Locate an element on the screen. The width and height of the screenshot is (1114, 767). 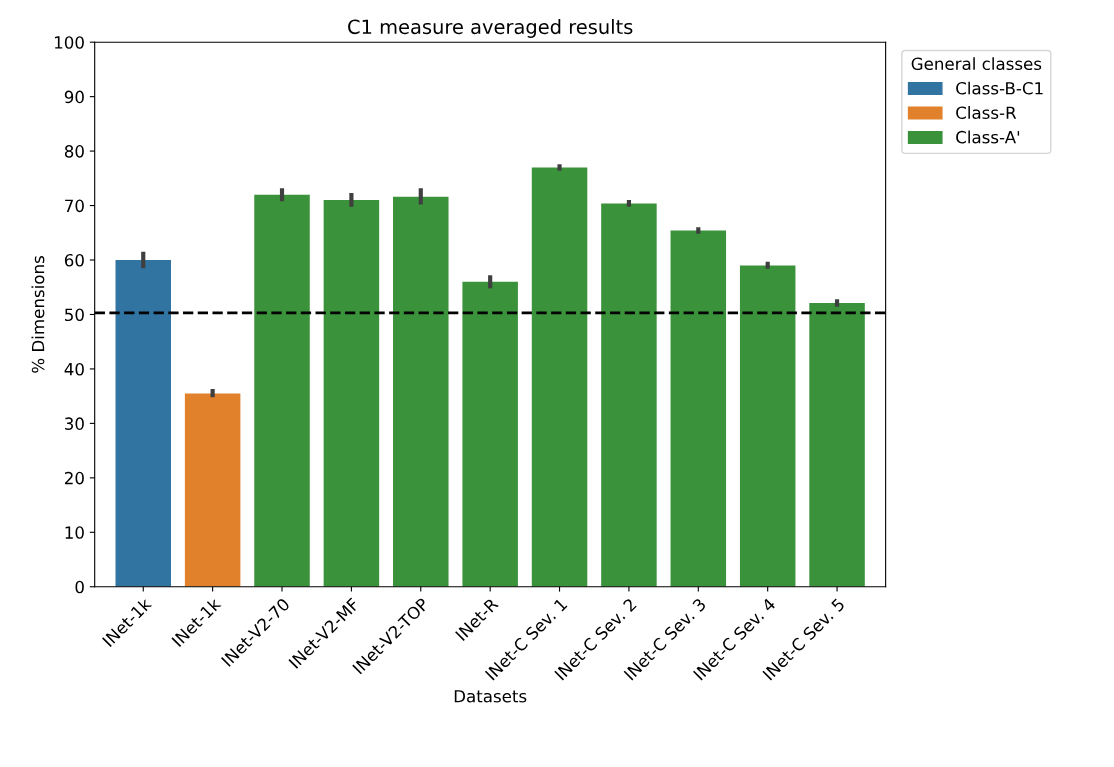
legend-label: Class-B-C1 is located at coordinates (999, 88).